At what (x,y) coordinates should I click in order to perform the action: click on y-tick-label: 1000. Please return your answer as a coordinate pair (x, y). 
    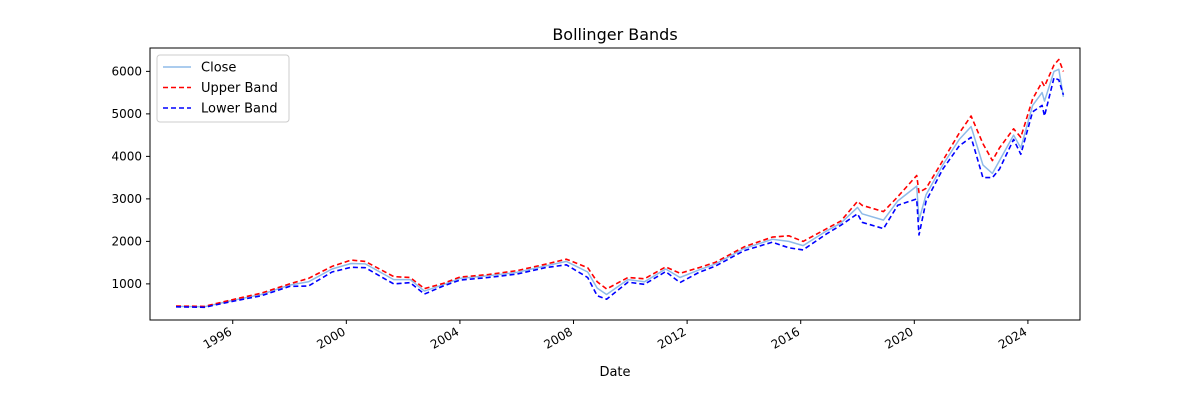
    Looking at the image, I should click on (126, 284).